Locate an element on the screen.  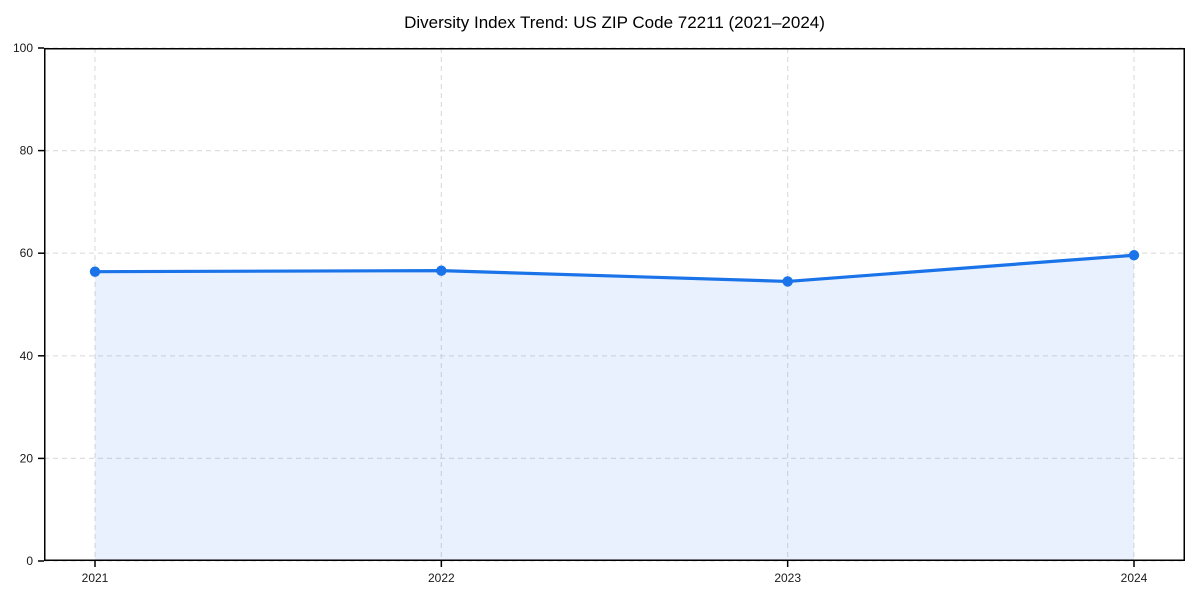
x-tick-label: 2023 is located at coordinates (787, 578).